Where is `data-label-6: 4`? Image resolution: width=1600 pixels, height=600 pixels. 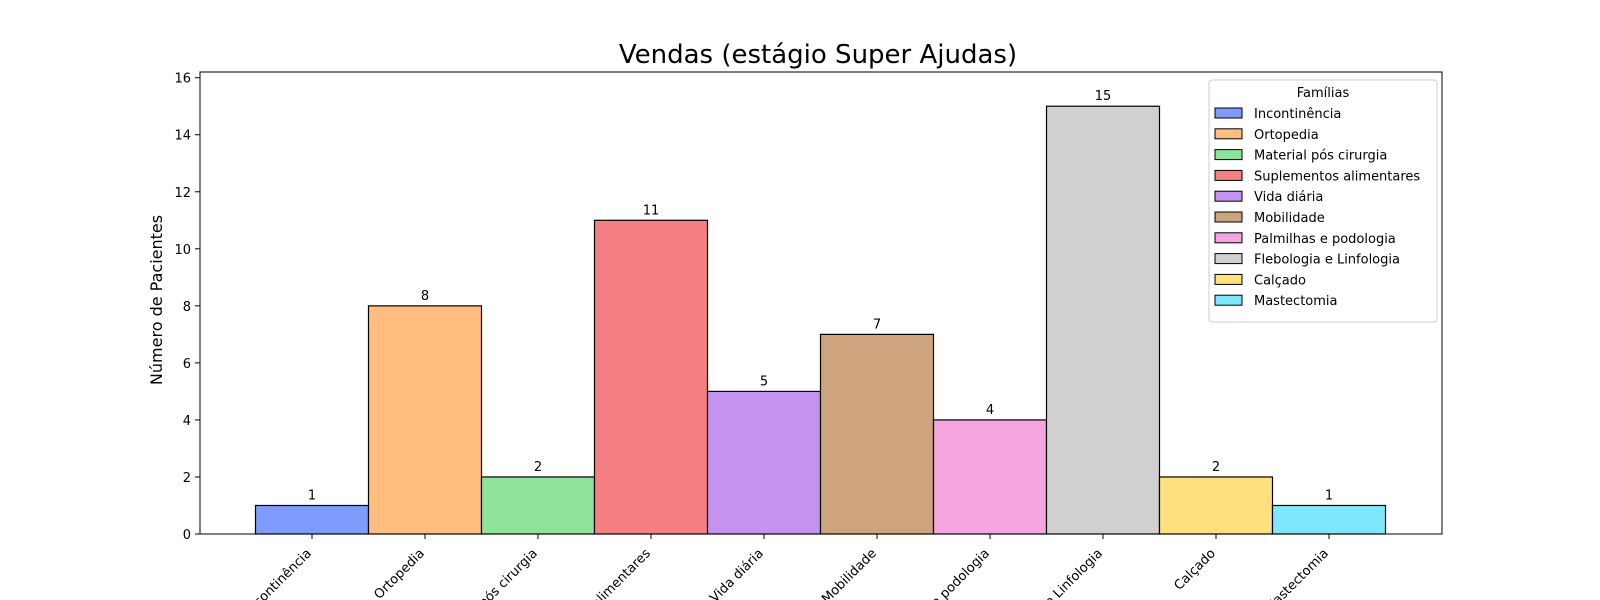 data-label-6: 4 is located at coordinates (990, 410).